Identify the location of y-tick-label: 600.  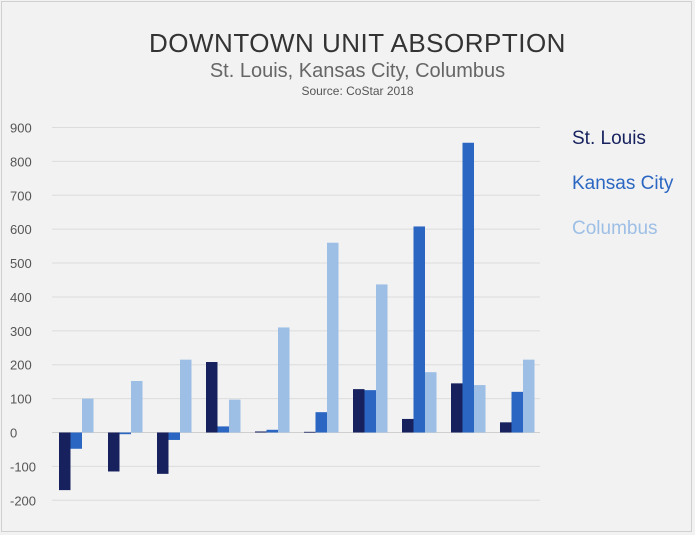
(21, 229).